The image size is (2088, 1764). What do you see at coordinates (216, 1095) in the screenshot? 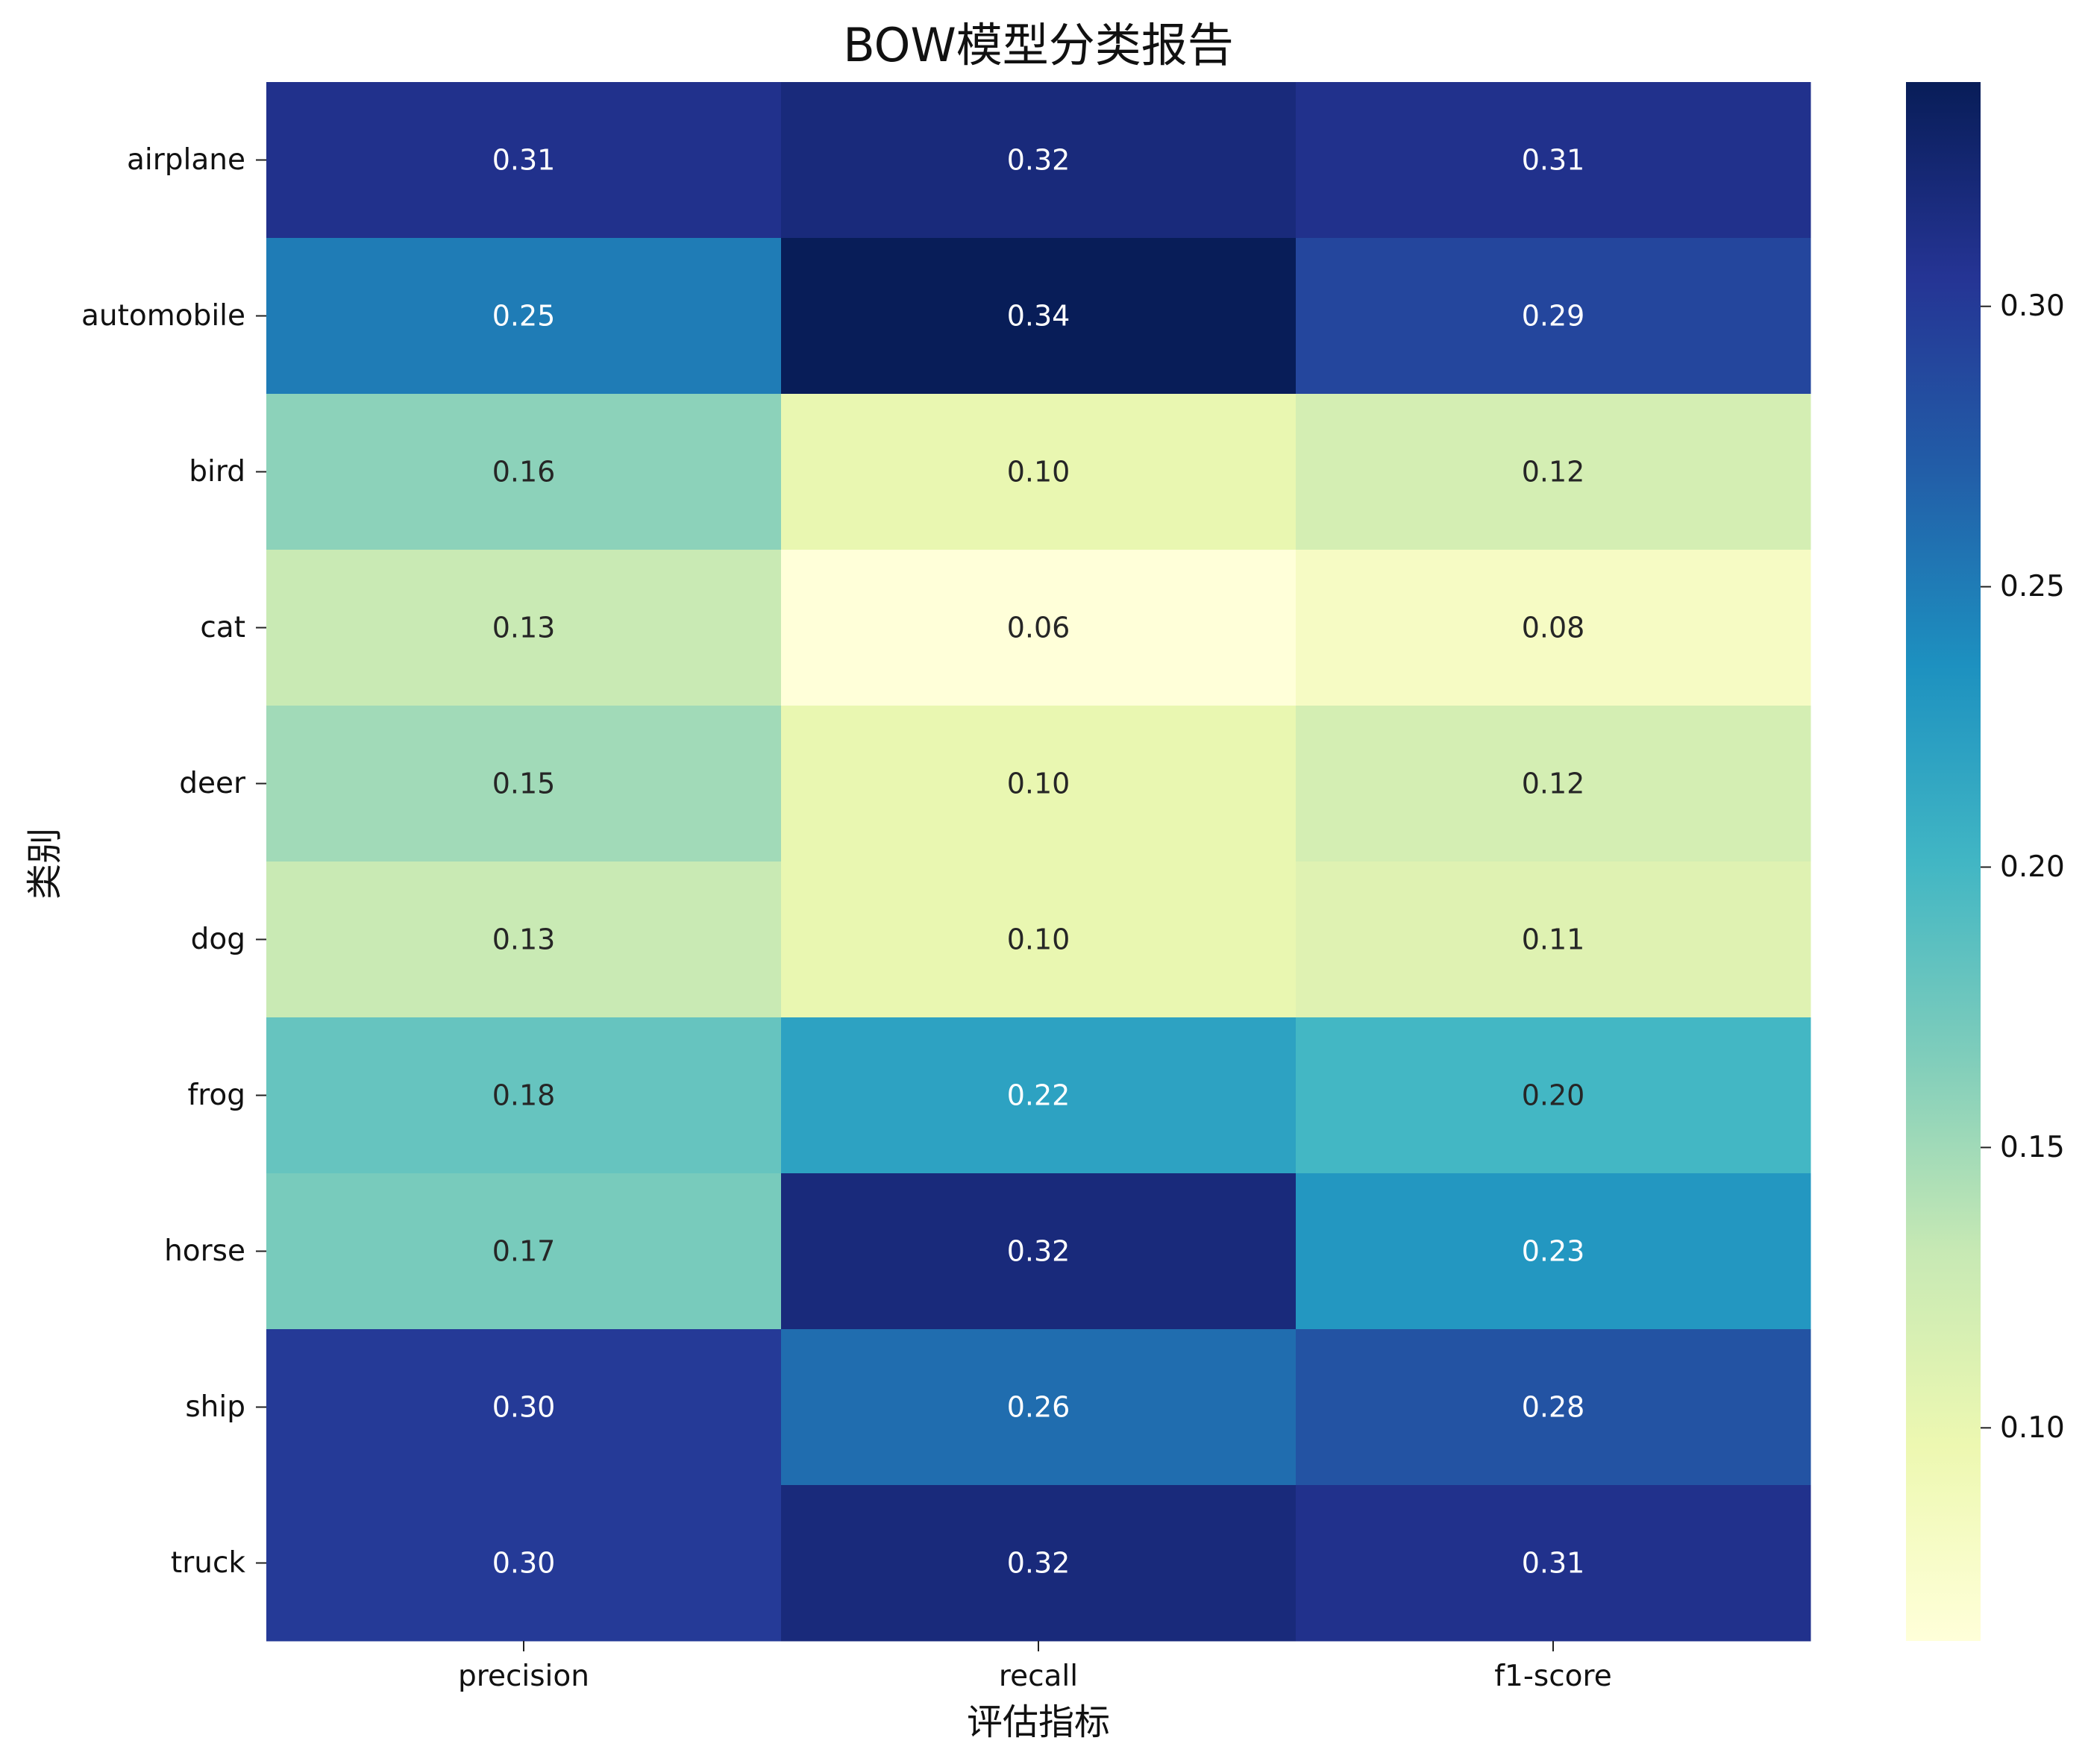
I see `y-tick-label: frog` at bounding box center [216, 1095].